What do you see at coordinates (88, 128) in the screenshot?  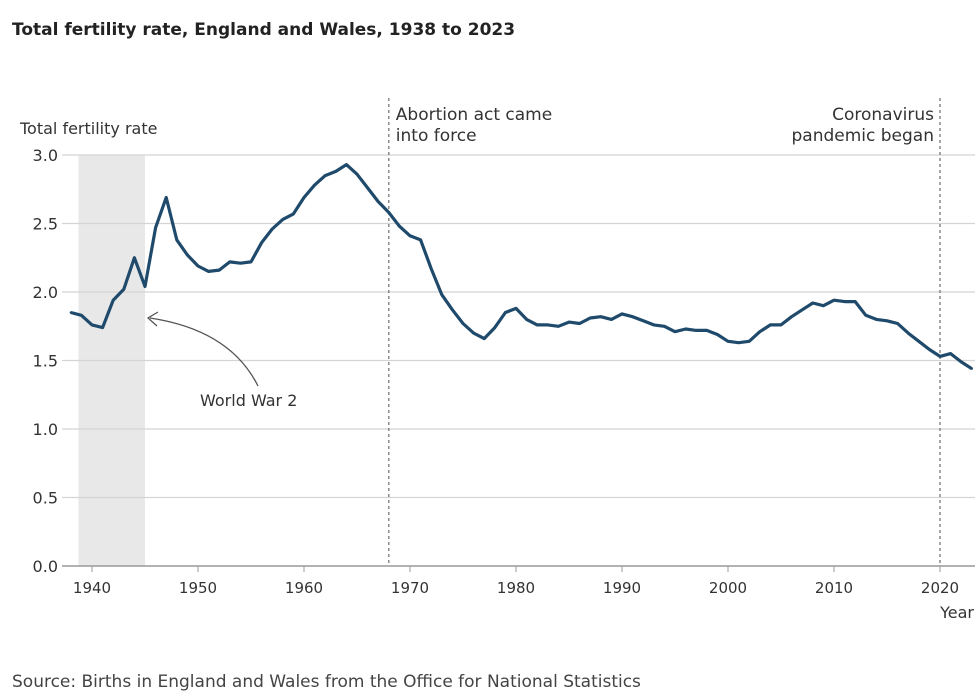 I see `y-axis-label: Total fertility rate` at bounding box center [88, 128].